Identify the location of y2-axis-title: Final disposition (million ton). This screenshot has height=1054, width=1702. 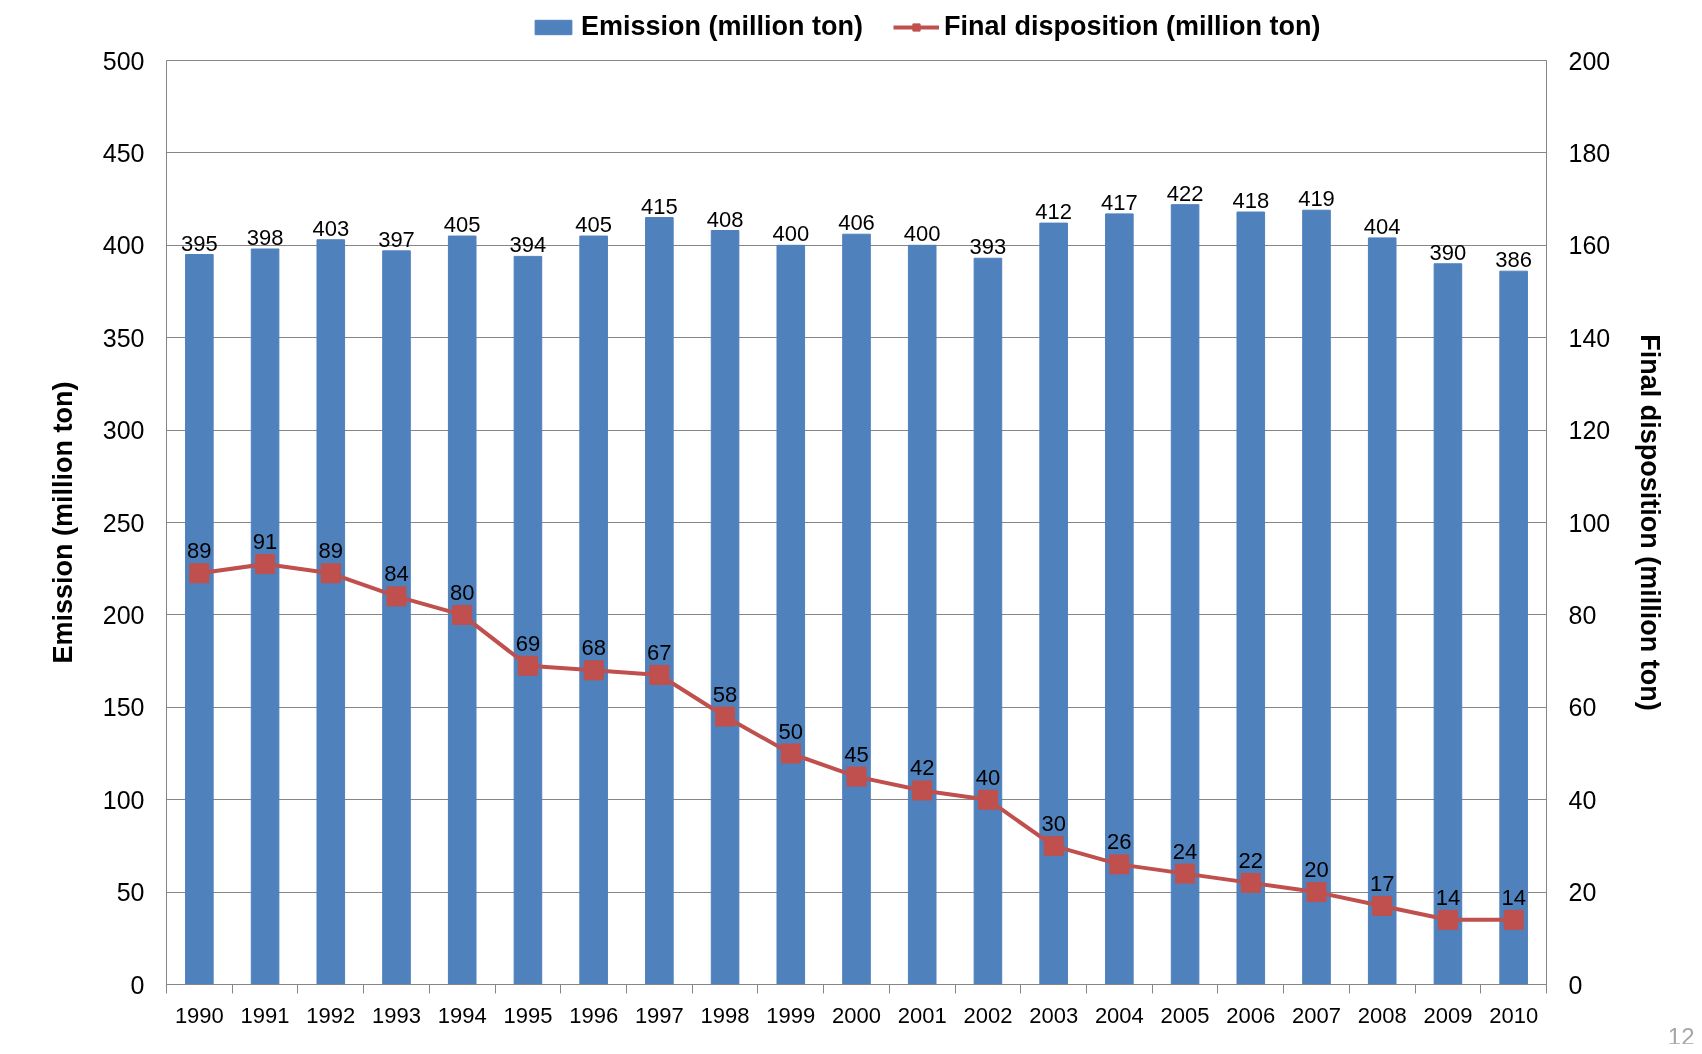
(1650, 522).